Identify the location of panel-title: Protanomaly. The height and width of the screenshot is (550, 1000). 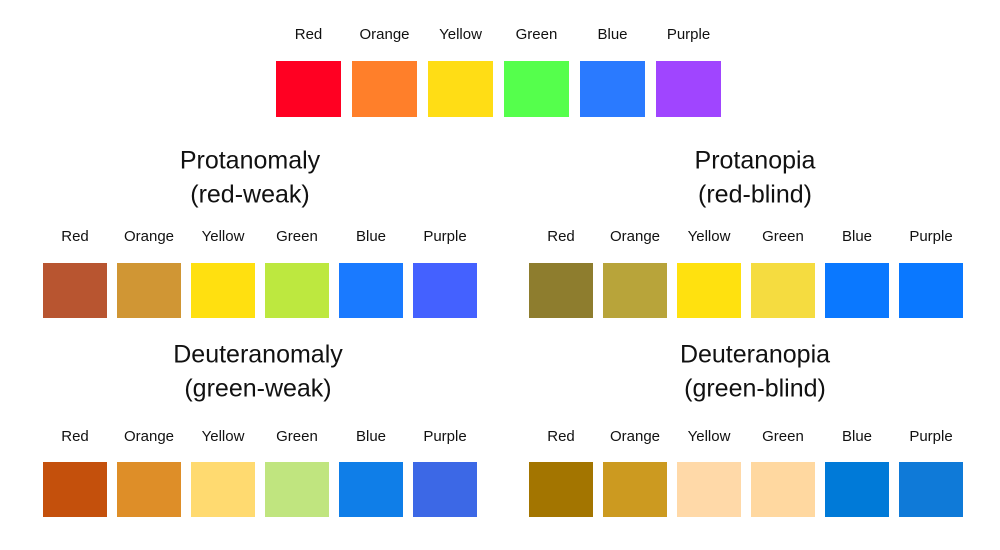
(250, 161).